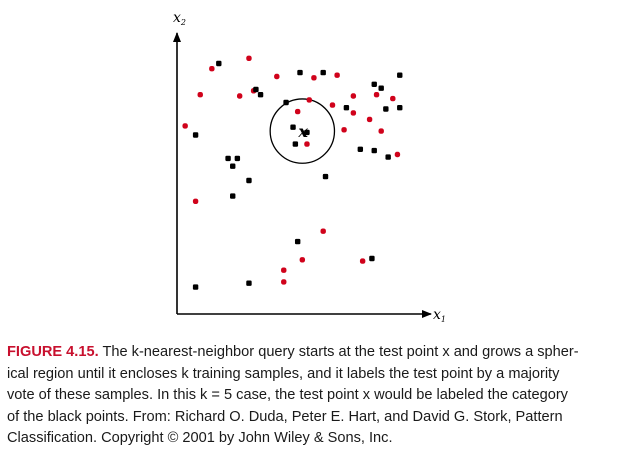  I want to click on x-axis-label: x1, so click(439, 315).